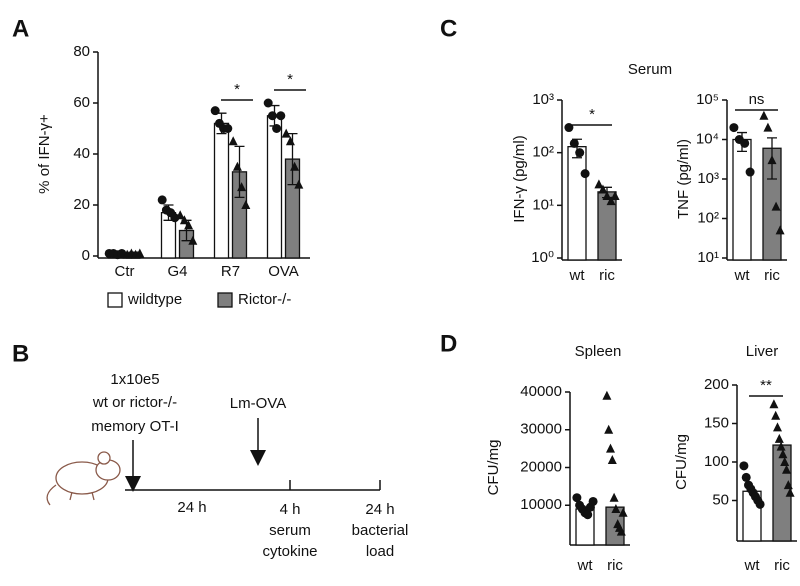 This screenshot has height=586, width=800. I want to click on mouse-icon, so click(83, 478).